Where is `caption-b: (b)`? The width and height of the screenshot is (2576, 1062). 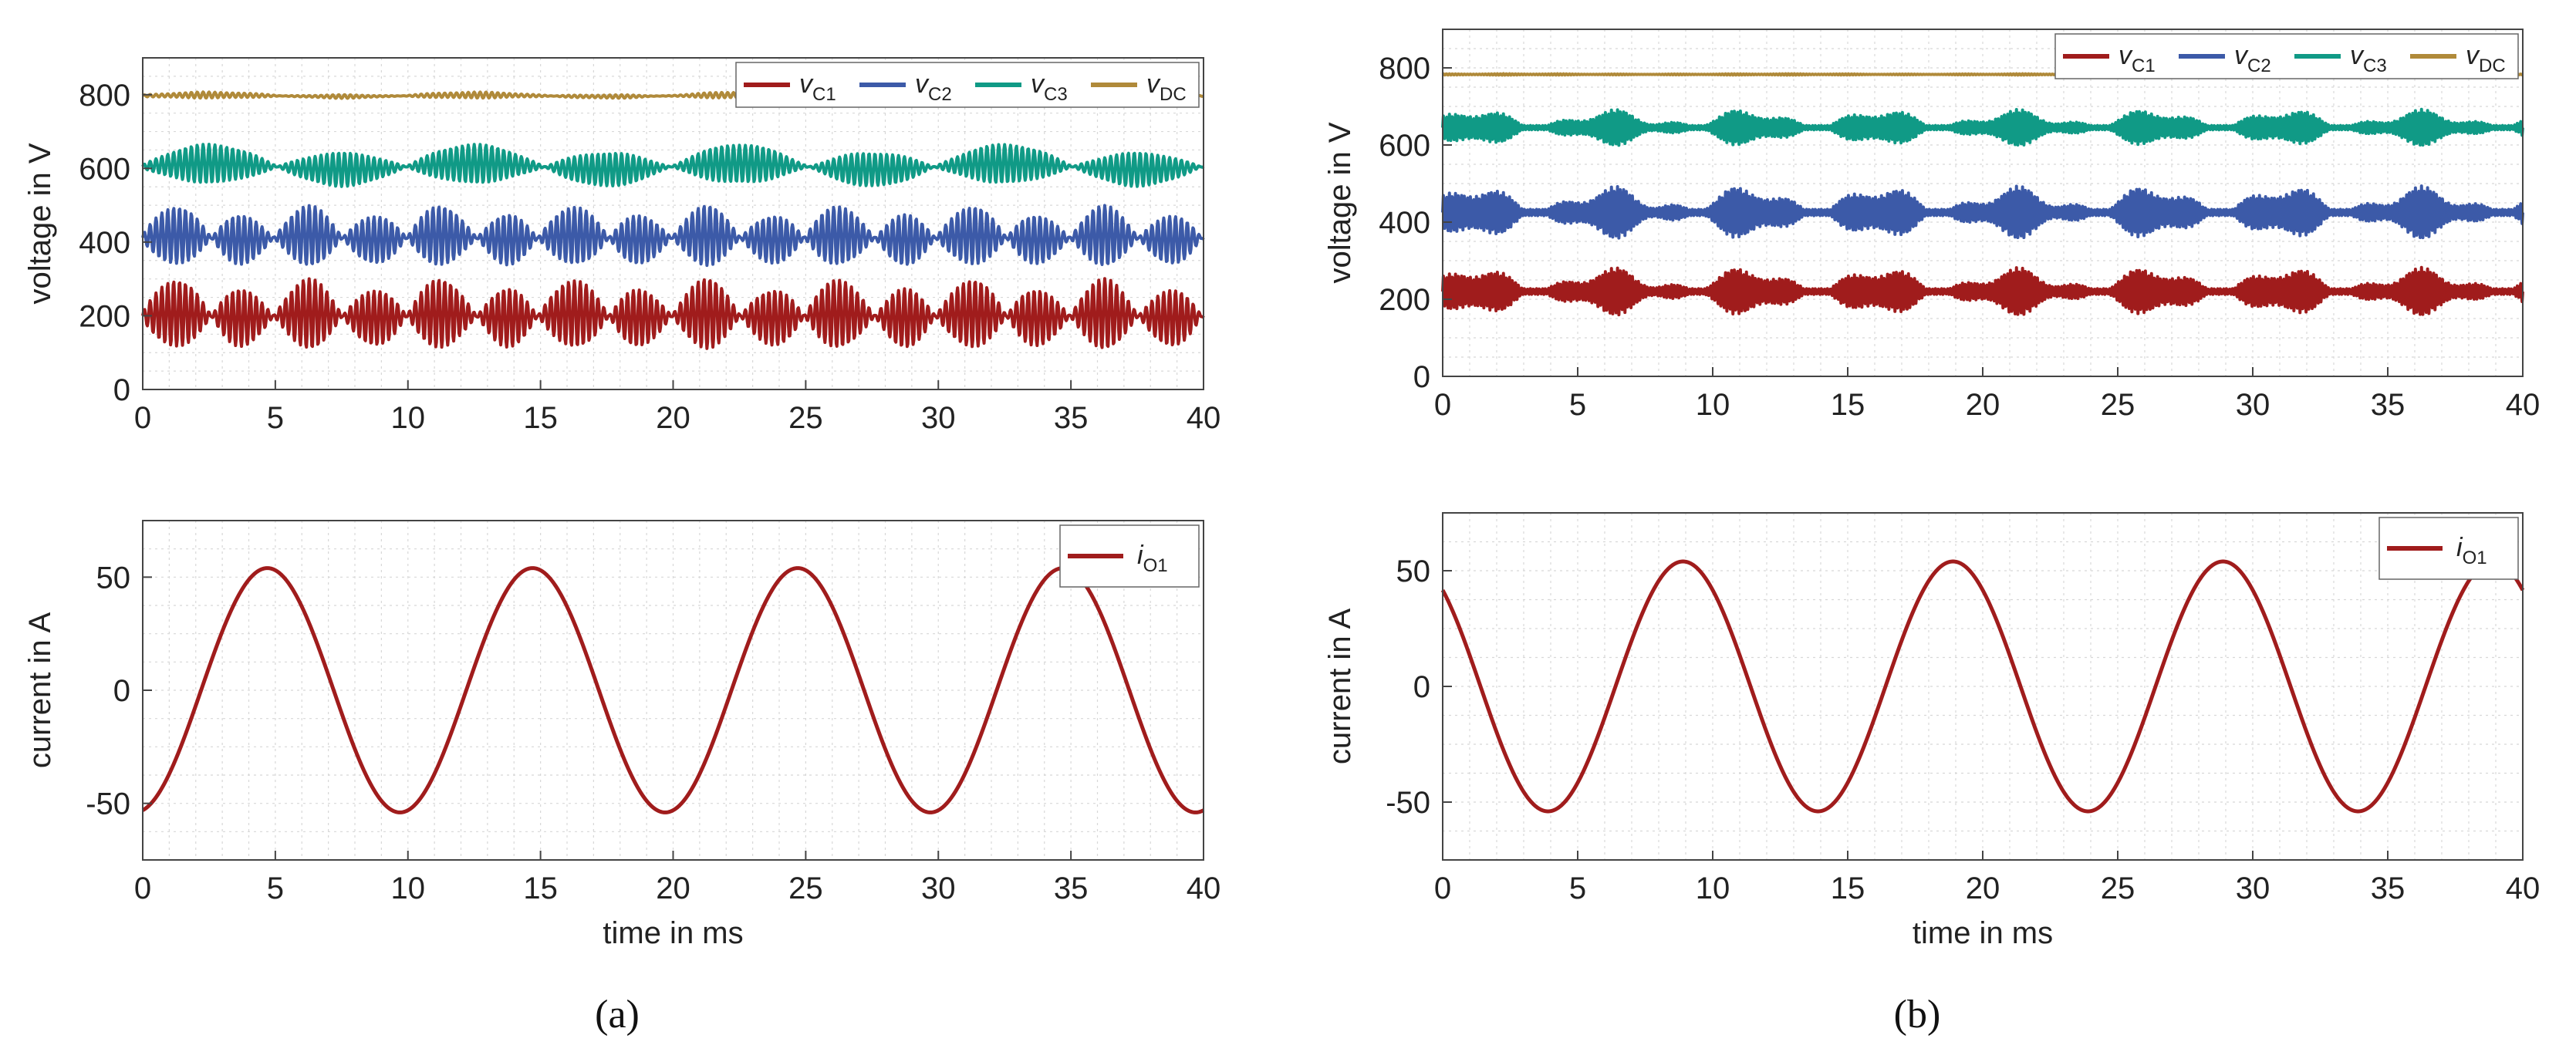
caption-b: (b) is located at coordinates (1918, 1015).